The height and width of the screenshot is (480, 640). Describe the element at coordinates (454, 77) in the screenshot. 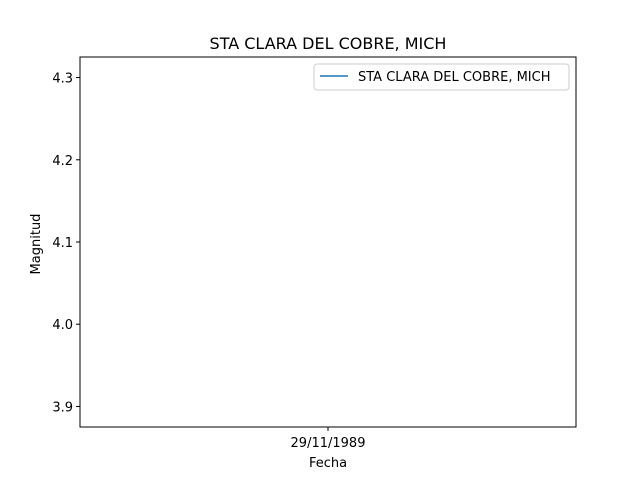

I see `legend-label: STA CLARA DEL COBRE, MICH` at that location.